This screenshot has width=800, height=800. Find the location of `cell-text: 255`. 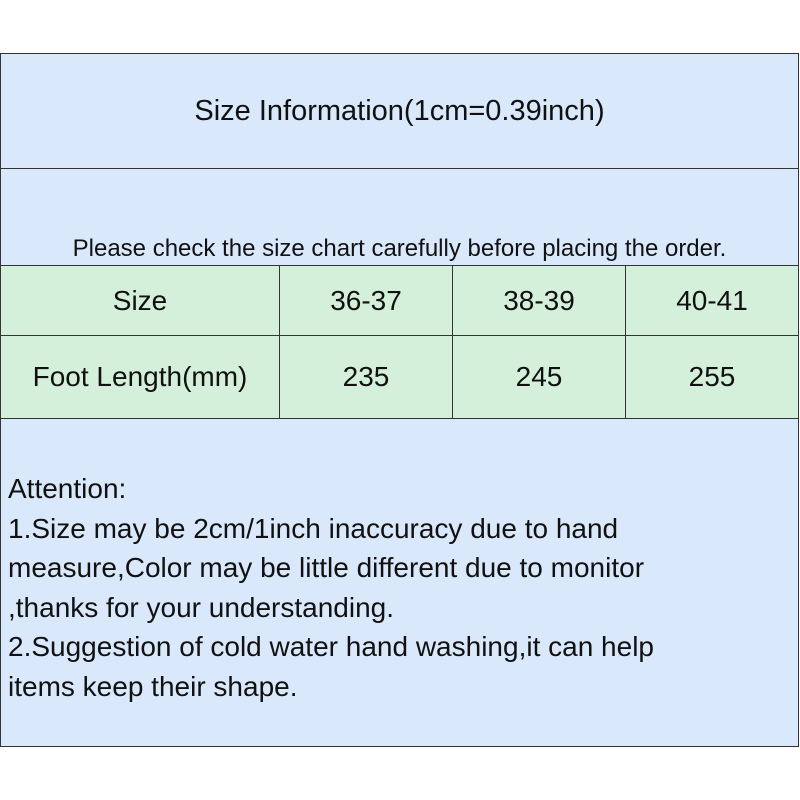

cell-text: 255 is located at coordinates (712, 376).